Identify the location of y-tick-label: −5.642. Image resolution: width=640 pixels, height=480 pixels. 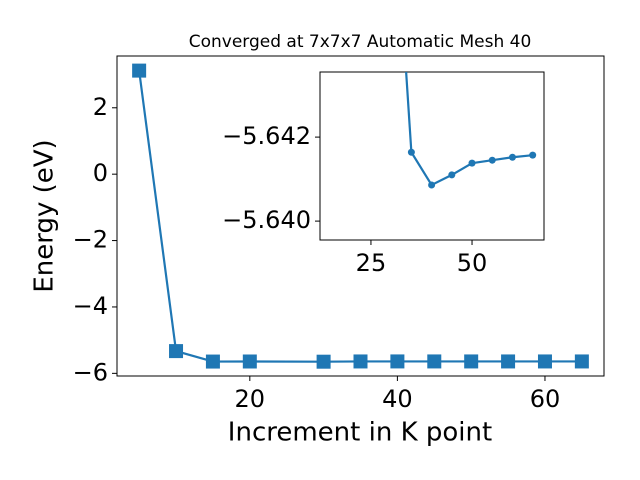
(266, 136).